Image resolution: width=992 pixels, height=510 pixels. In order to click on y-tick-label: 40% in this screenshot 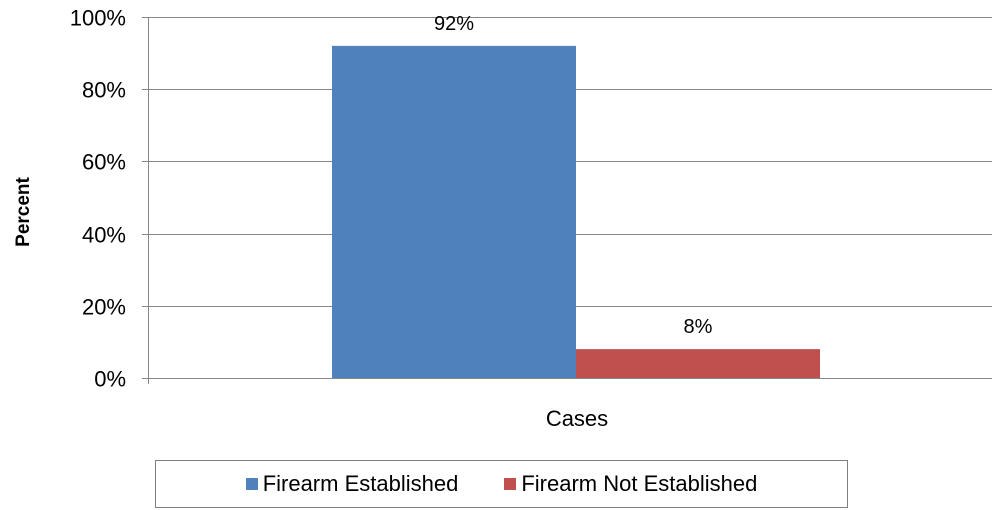, I will do `click(104, 235)`.